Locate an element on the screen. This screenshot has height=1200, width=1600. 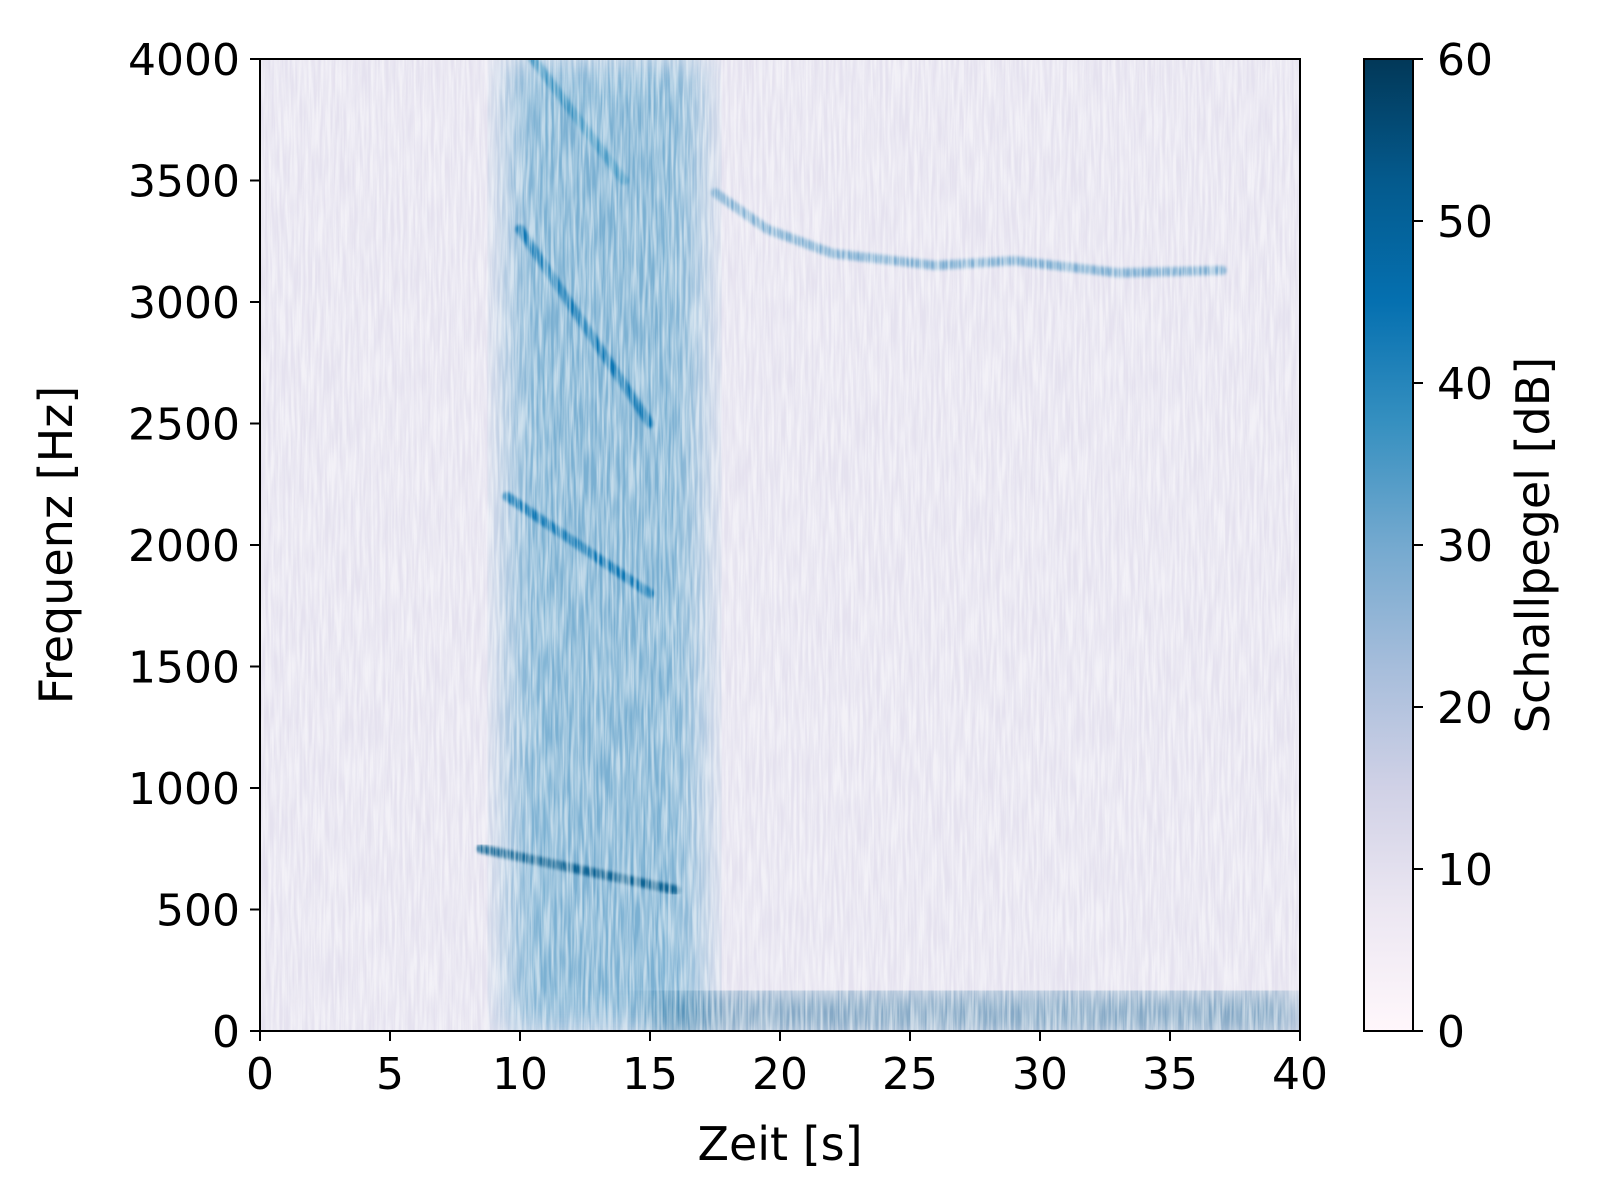
x-tick-label: 5 is located at coordinates (390, 1074).